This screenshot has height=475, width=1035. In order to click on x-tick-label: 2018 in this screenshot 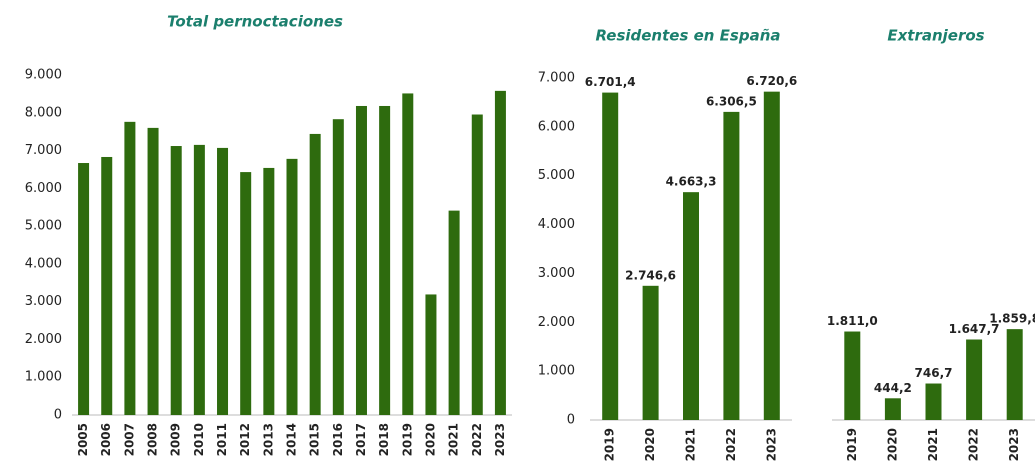, I will do `click(384, 439)`.